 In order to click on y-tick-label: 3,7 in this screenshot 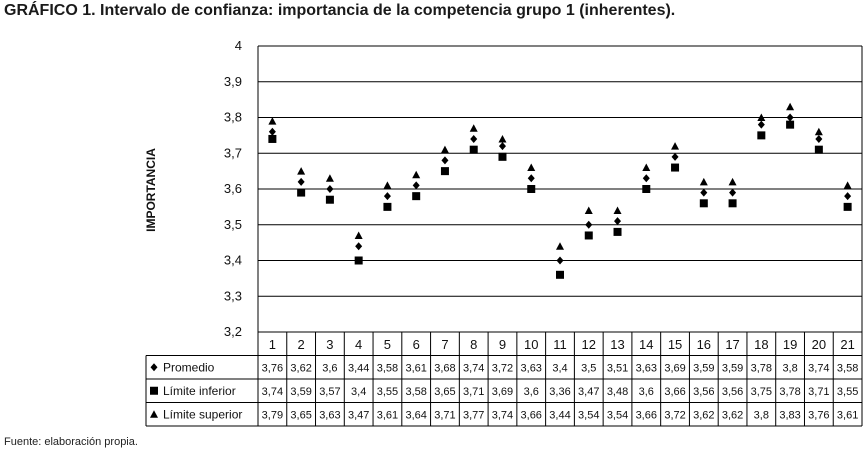, I will do `click(233, 152)`.